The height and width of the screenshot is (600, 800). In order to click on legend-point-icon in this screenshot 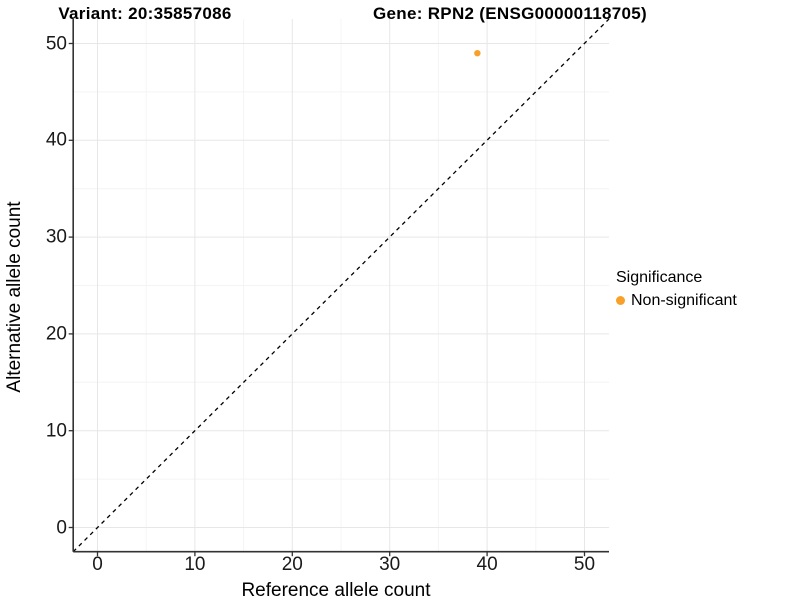, I will do `click(620, 300)`.